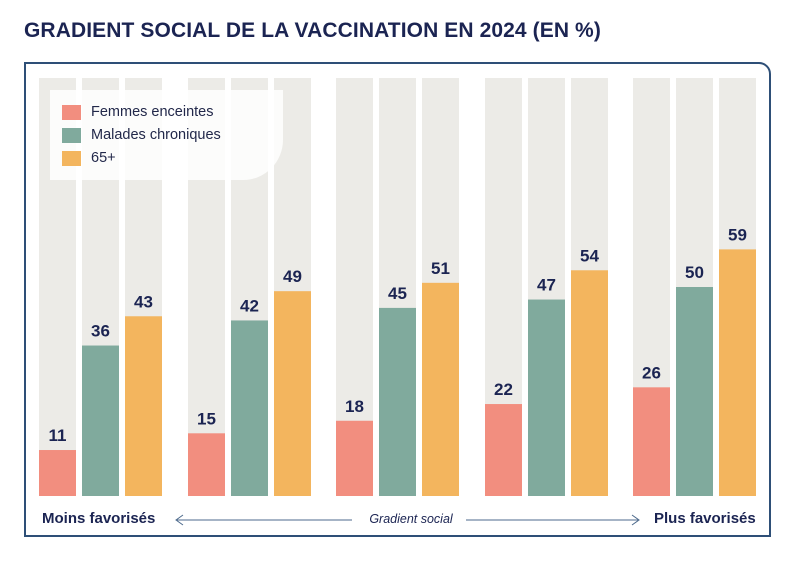 This screenshot has width=800, height=570. Describe the element at coordinates (440, 268) in the screenshot. I see `data-label-2-2: 51` at that location.